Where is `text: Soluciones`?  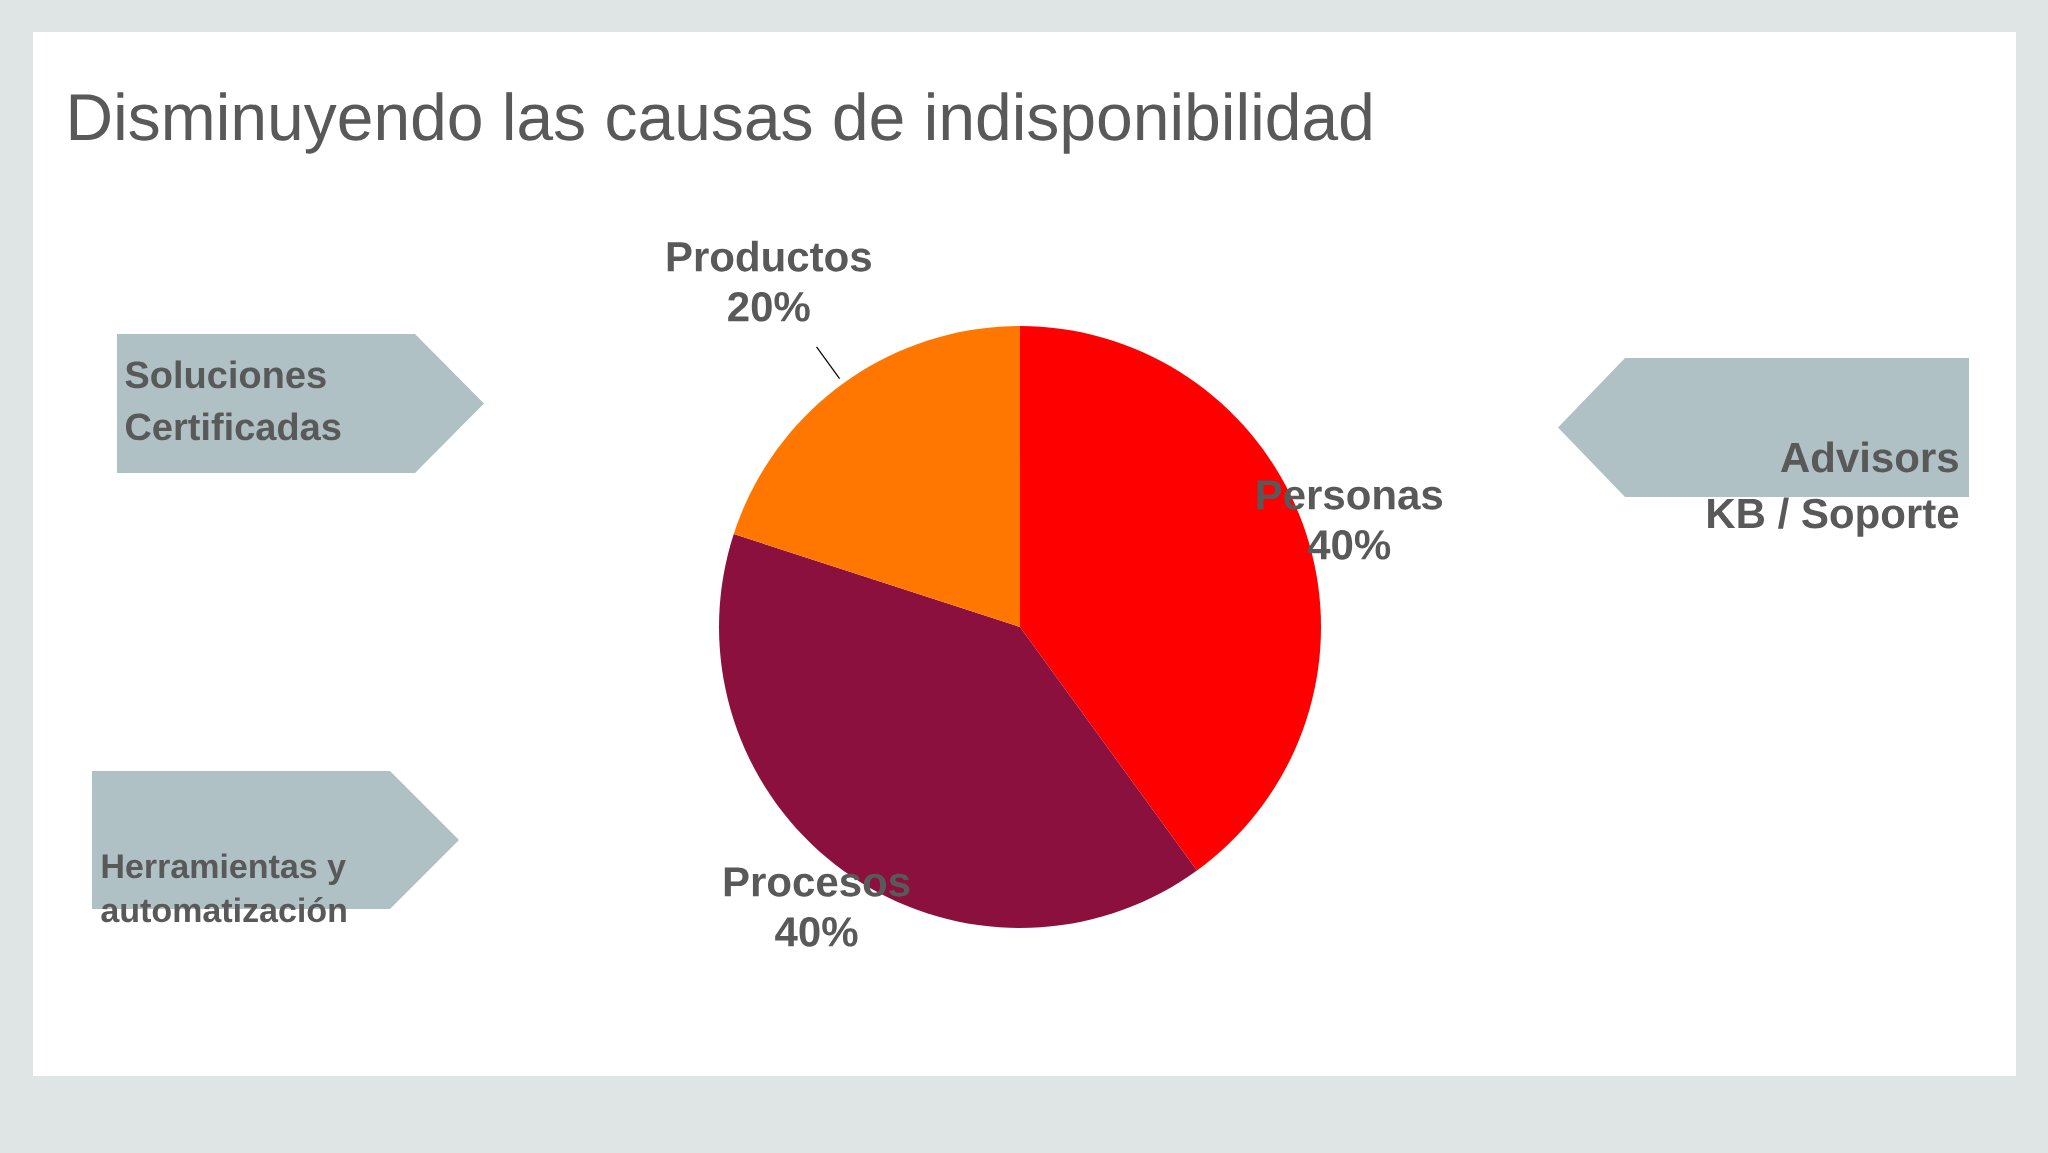 text: Soluciones is located at coordinates (225, 374).